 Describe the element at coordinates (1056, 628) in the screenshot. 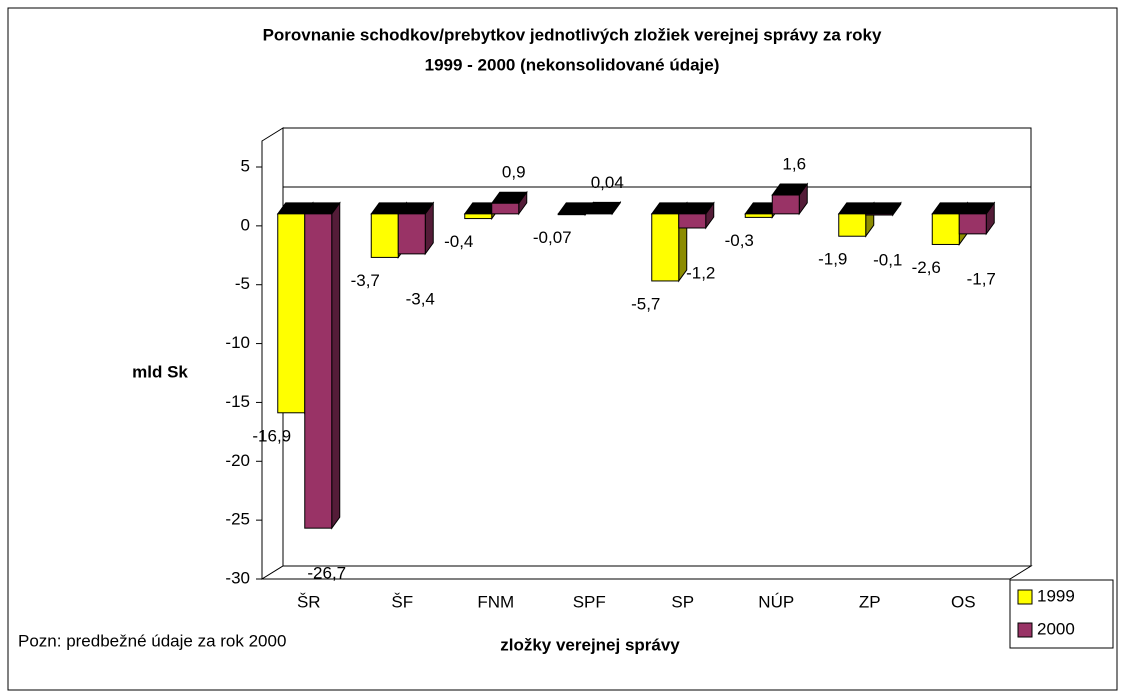

I see `legend-label: 2000` at that location.